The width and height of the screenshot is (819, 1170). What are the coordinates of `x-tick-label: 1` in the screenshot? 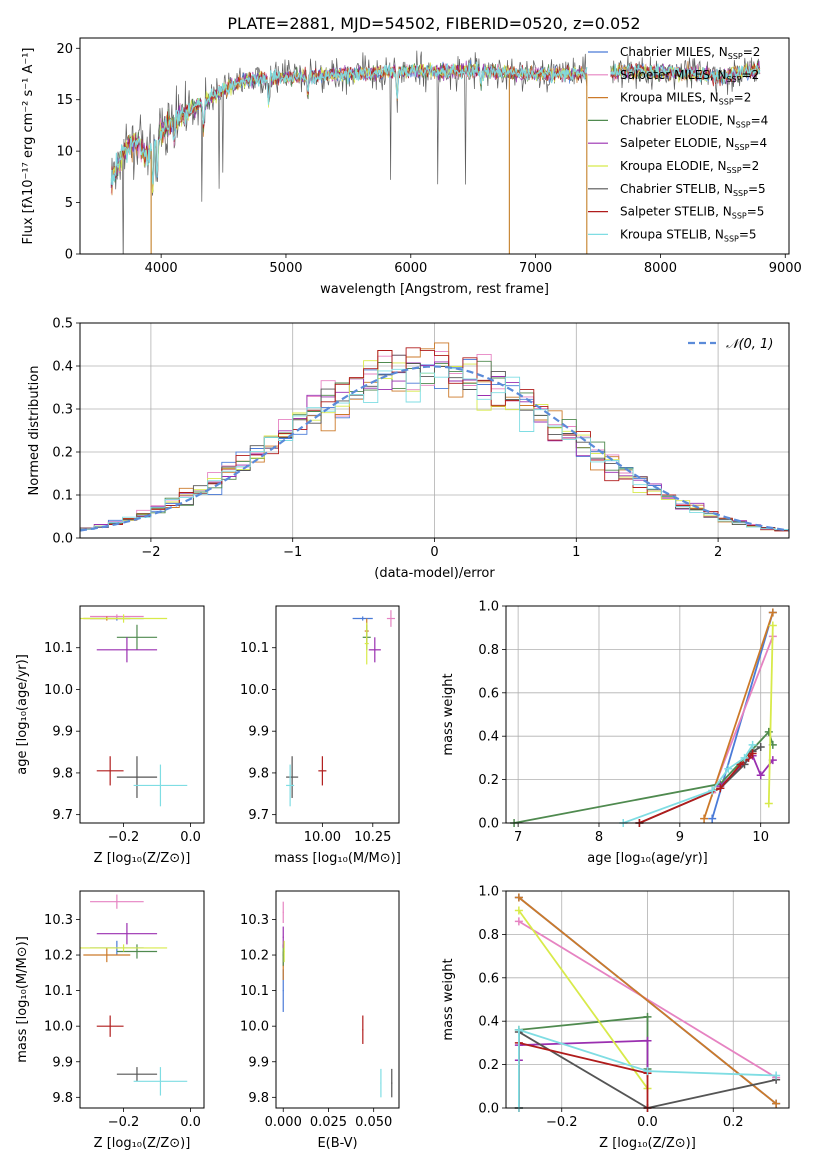 It's located at (576, 552).